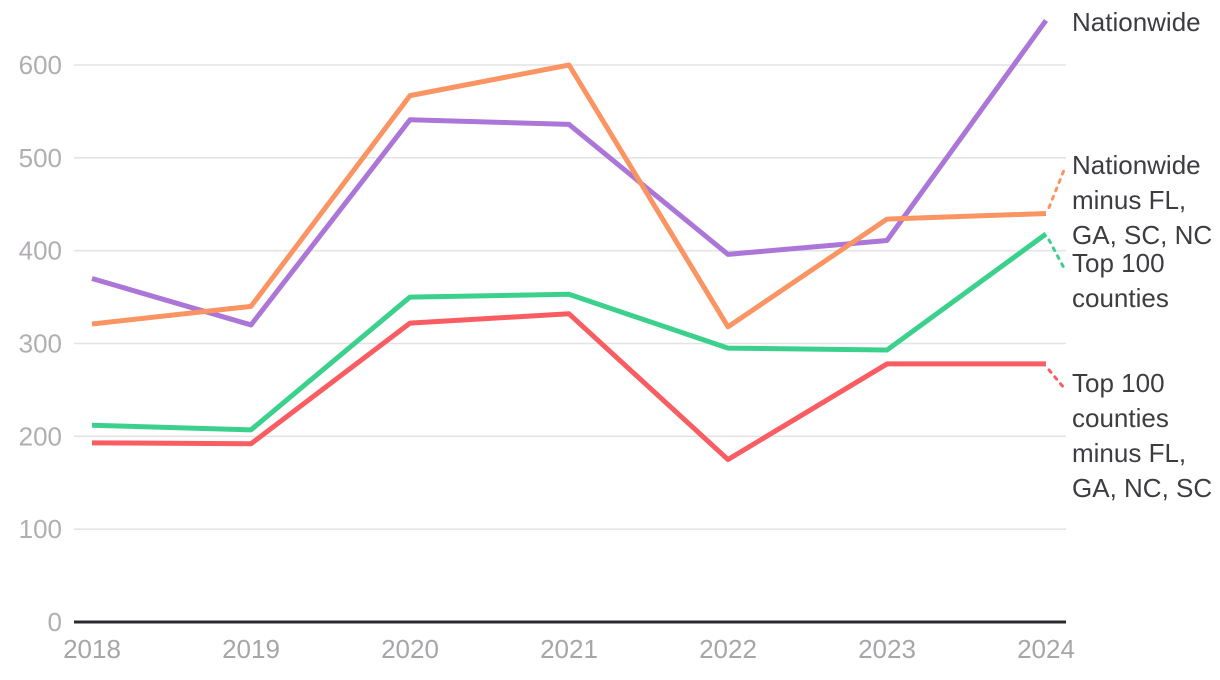  Describe the element at coordinates (1120, 281) in the screenshot. I see `series-label-top-100-counties: Top 100 counties` at that location.